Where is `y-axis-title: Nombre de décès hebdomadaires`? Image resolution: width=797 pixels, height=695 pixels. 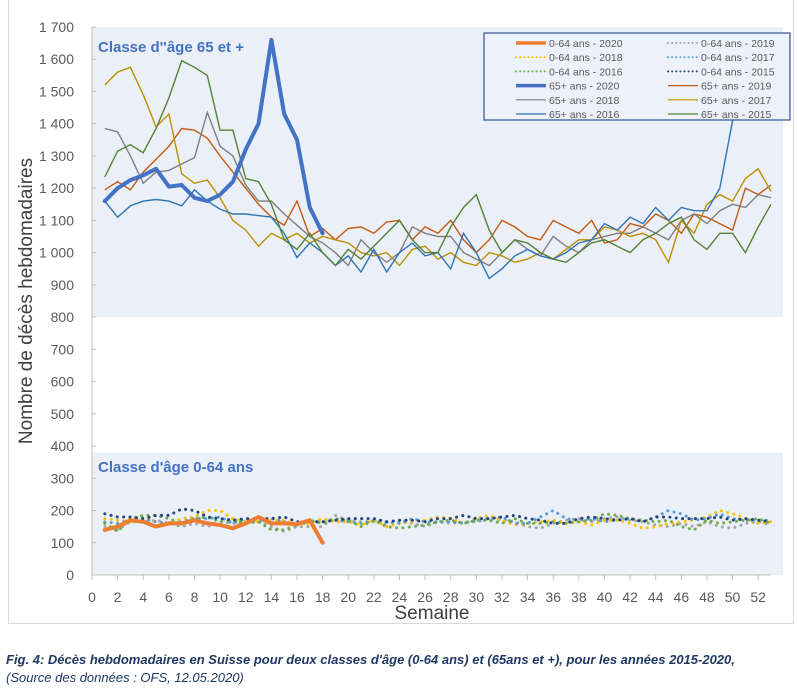
y-axis-title: Nombre de décès hebdomadaires is located at coordinates (26, 301).